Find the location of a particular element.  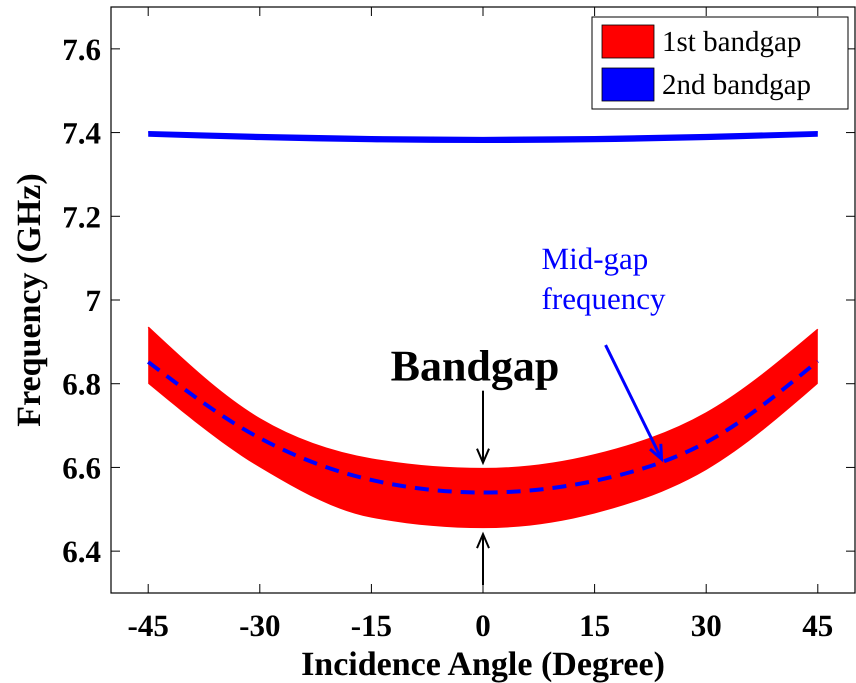

legend-label: 1st bandgap is located at coordinates (732, 42).